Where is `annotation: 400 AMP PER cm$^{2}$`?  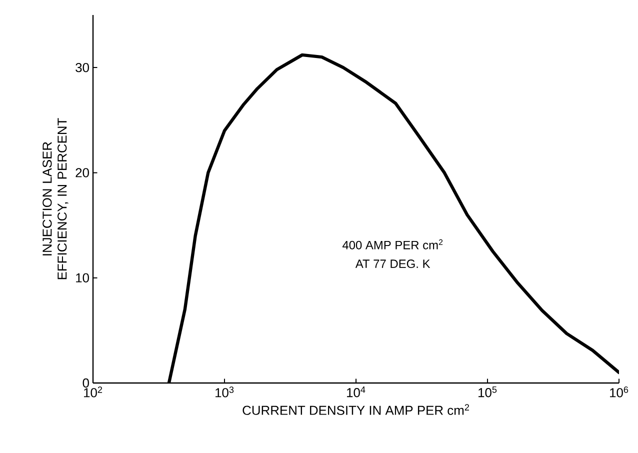
annotation: 400 AMP PER cm$^{2}$ is located at coordinates (392, 244).